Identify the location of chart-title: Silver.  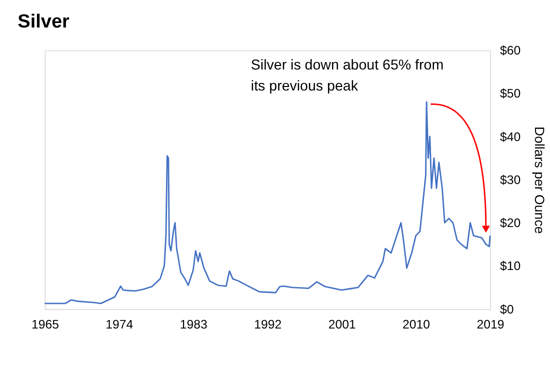
(44, 21).